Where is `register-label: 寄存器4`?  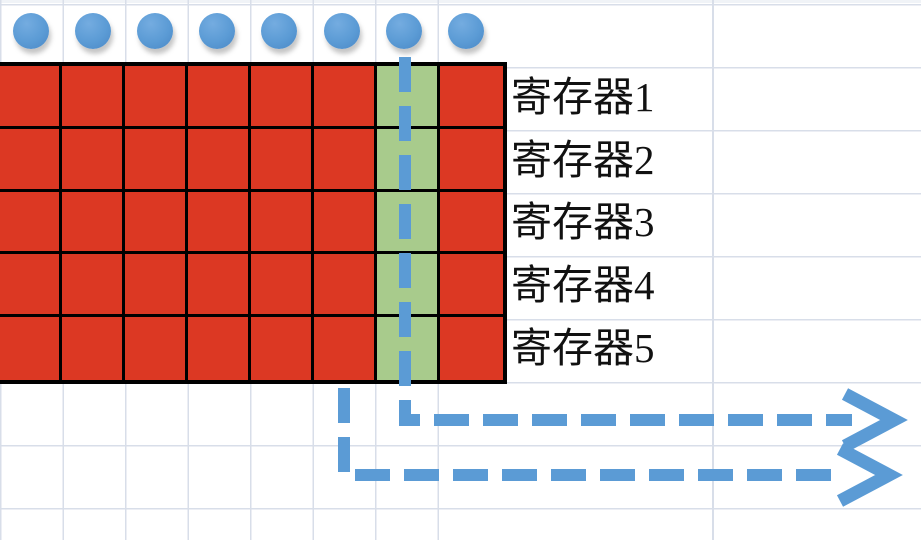
register-label: 寄存器4 is located at coordinates (583, 285).